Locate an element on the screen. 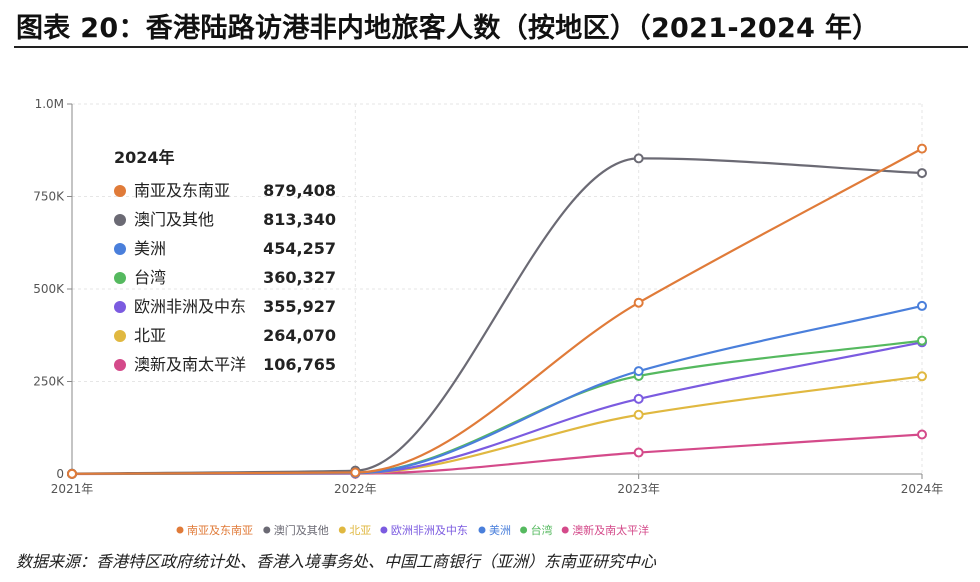 Image resolution: width=980 pixels, height=582 pixels. y-tick-label: 0 is located at coordinates (60, 474).